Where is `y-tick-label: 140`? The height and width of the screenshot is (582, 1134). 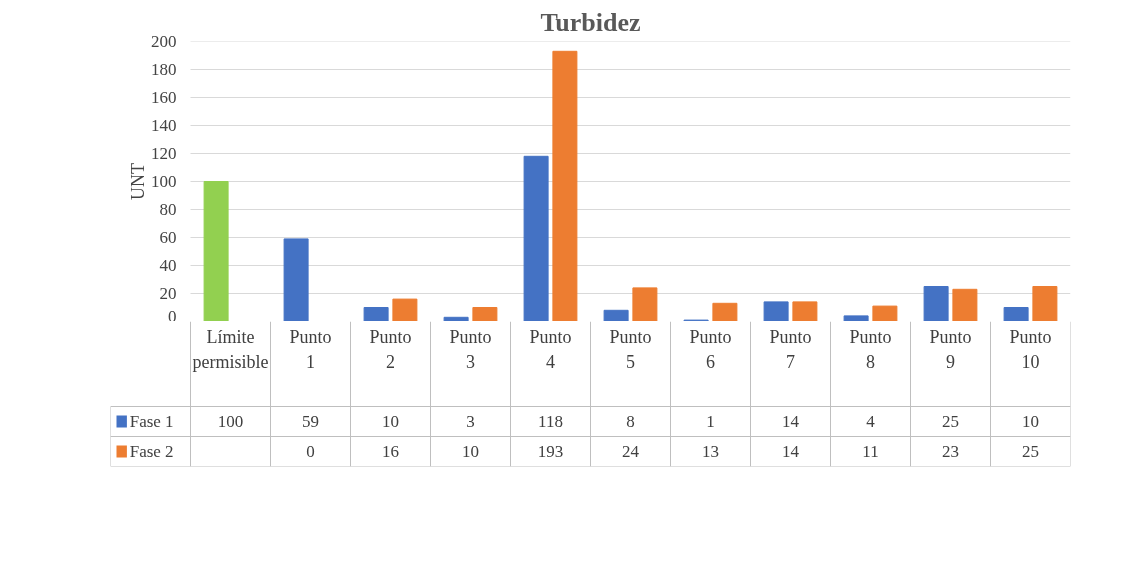
y-tick-label: 140 is located at coordinates (164, 125).